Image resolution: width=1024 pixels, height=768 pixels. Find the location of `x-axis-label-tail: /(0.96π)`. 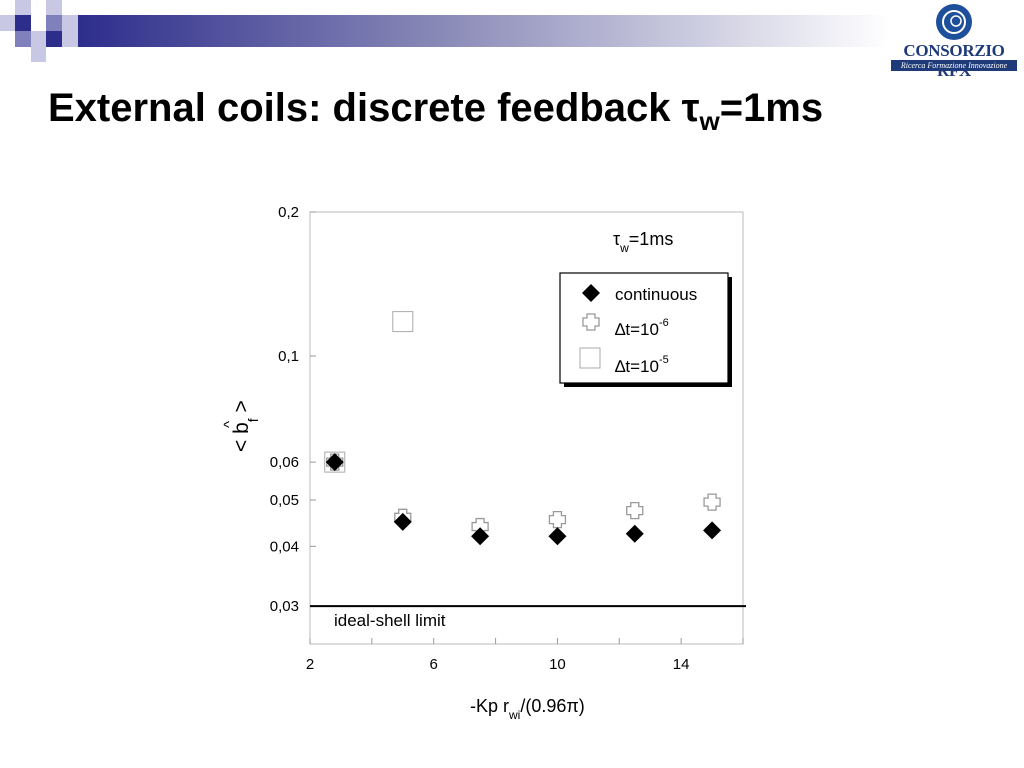

x-axis-label-tail: /(0.96π) is located at coordinates (552, 706).